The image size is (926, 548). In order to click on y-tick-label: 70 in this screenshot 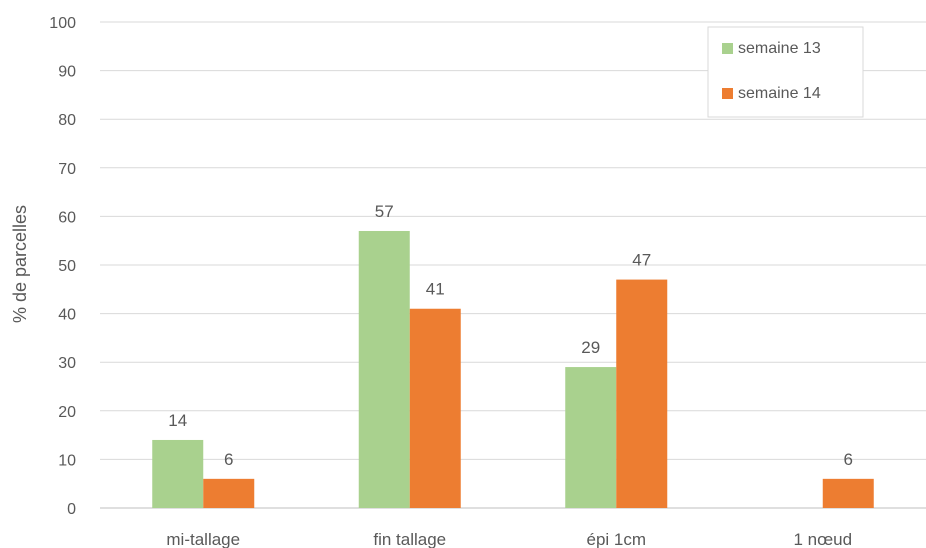, I will do `click(67, 169)`.